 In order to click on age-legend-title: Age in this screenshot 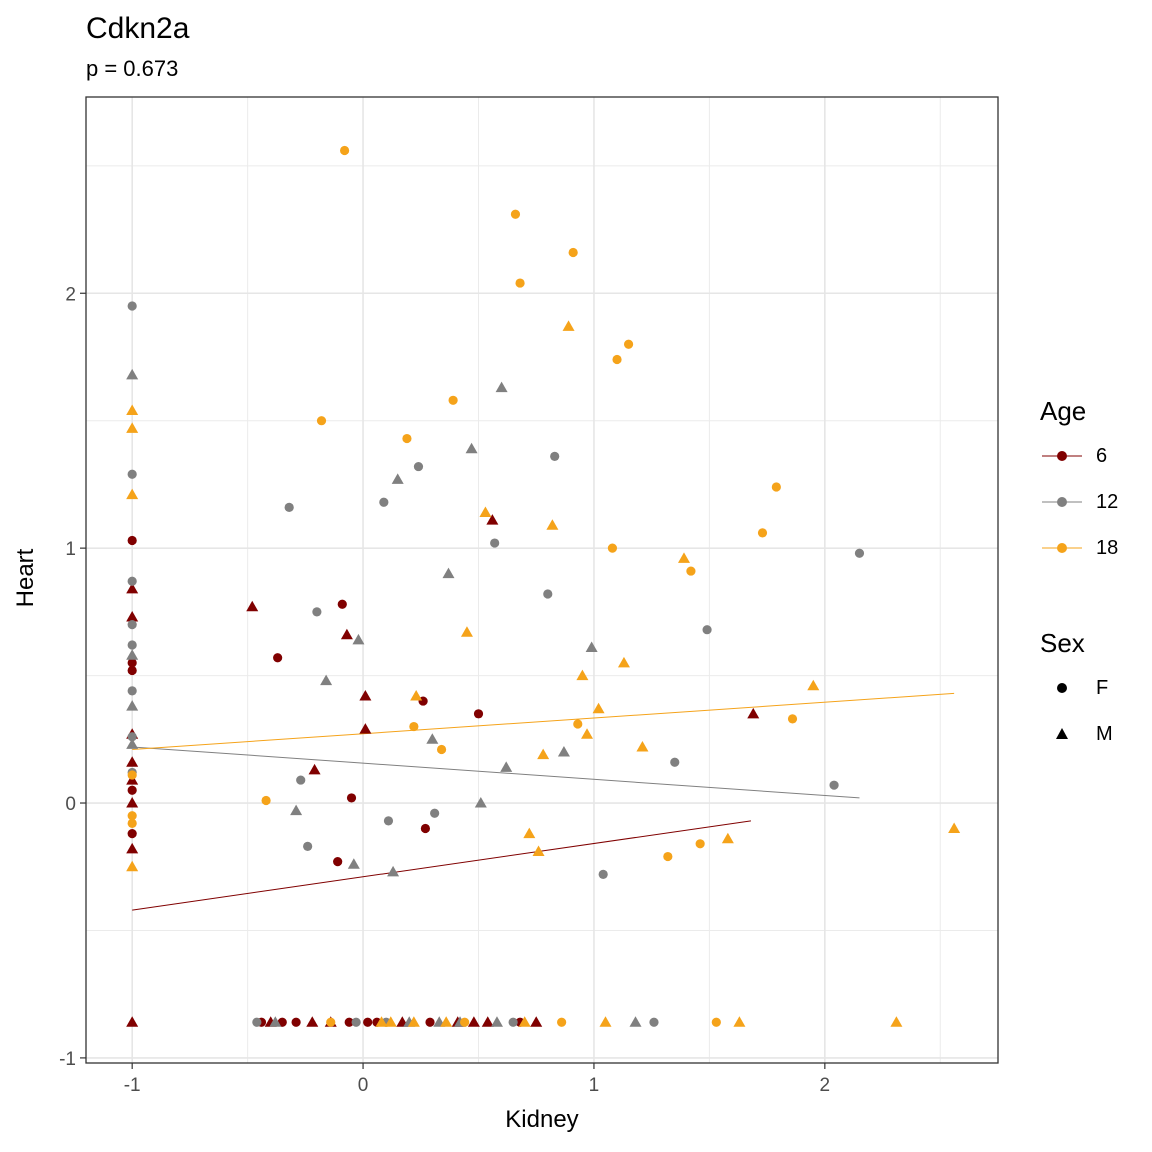, I will do `click(1063, 411)`.